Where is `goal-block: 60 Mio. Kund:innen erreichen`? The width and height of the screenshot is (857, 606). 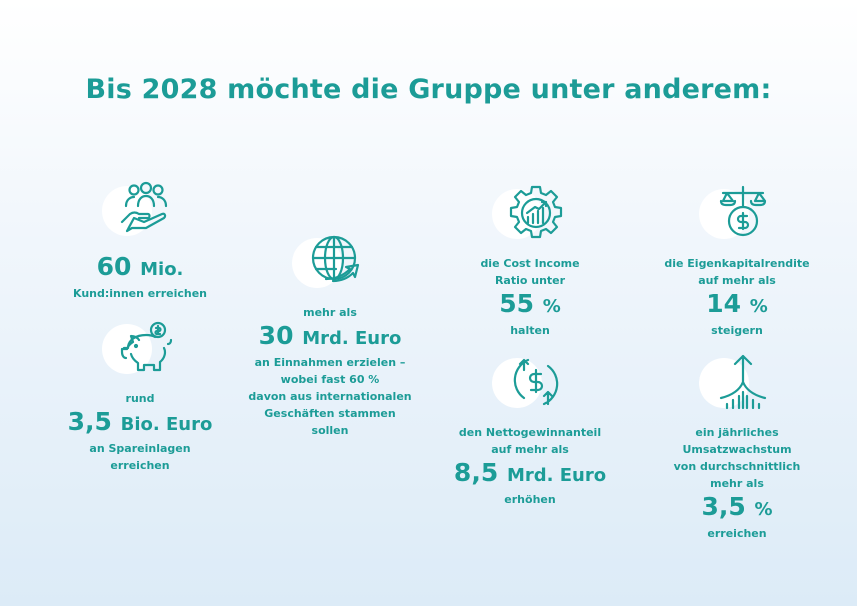 goal-block: 60 Mio. Kund:innen erreichen is located at coordinates (140, 241).